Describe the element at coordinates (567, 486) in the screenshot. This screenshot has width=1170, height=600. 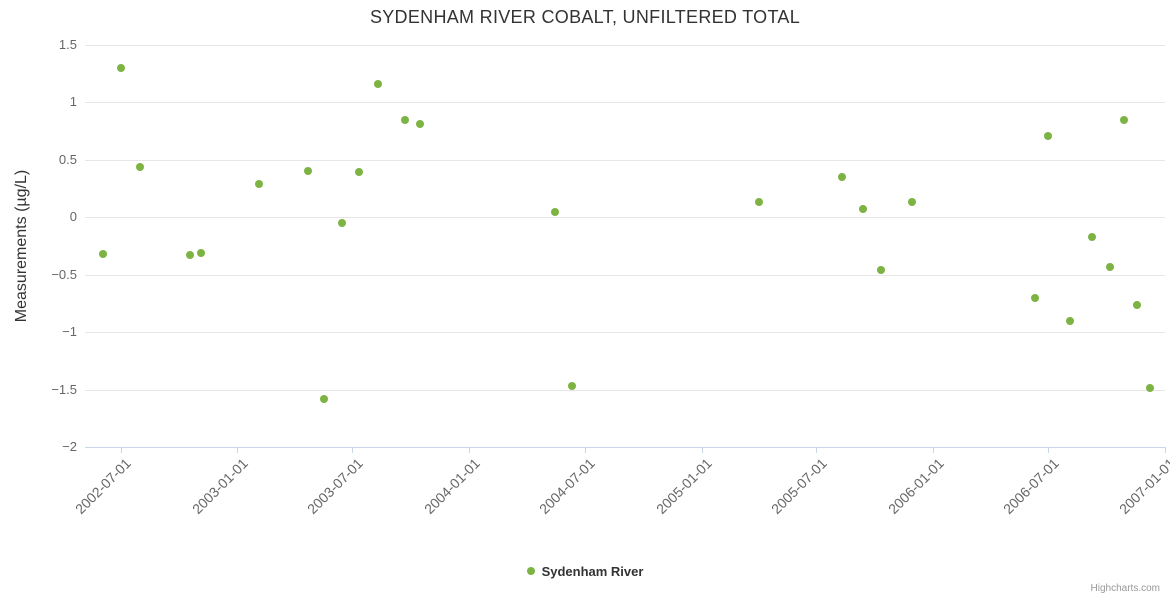
I see `x-axis-tick-label: 2004-07-01` at that location.